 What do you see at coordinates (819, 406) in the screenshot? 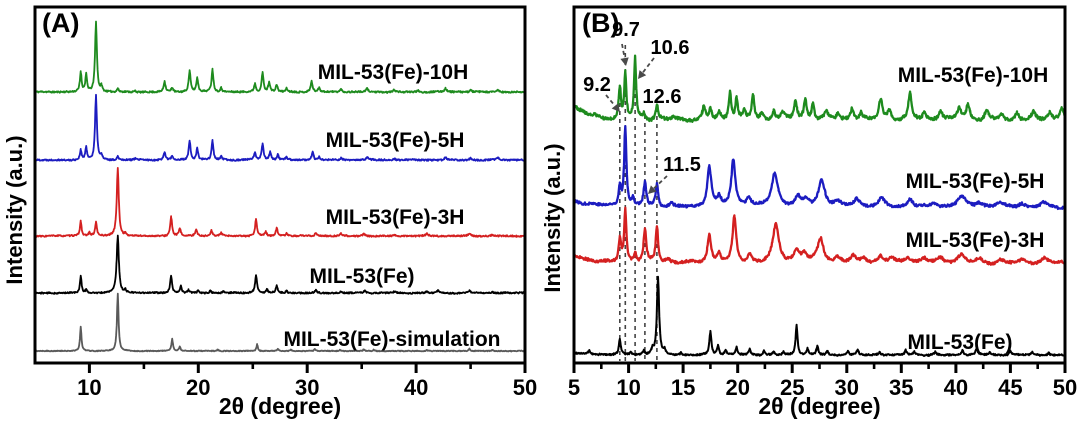
I see `panel-b-xlabel: 2θ (degree)` at bounding box center [819, 406].